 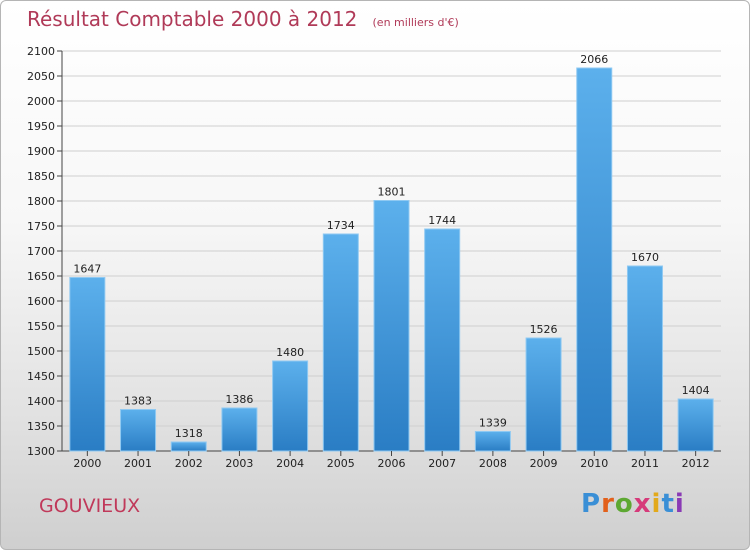 What do you see at coordinates (41, 376) in the screenshot?
I see `y-tick-label: 1450` at bounding box center [41, 376].